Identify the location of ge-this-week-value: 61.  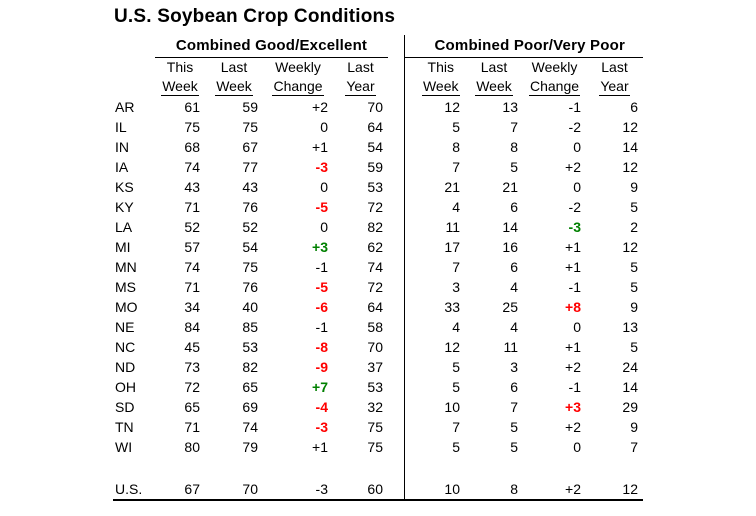
(192, 107).